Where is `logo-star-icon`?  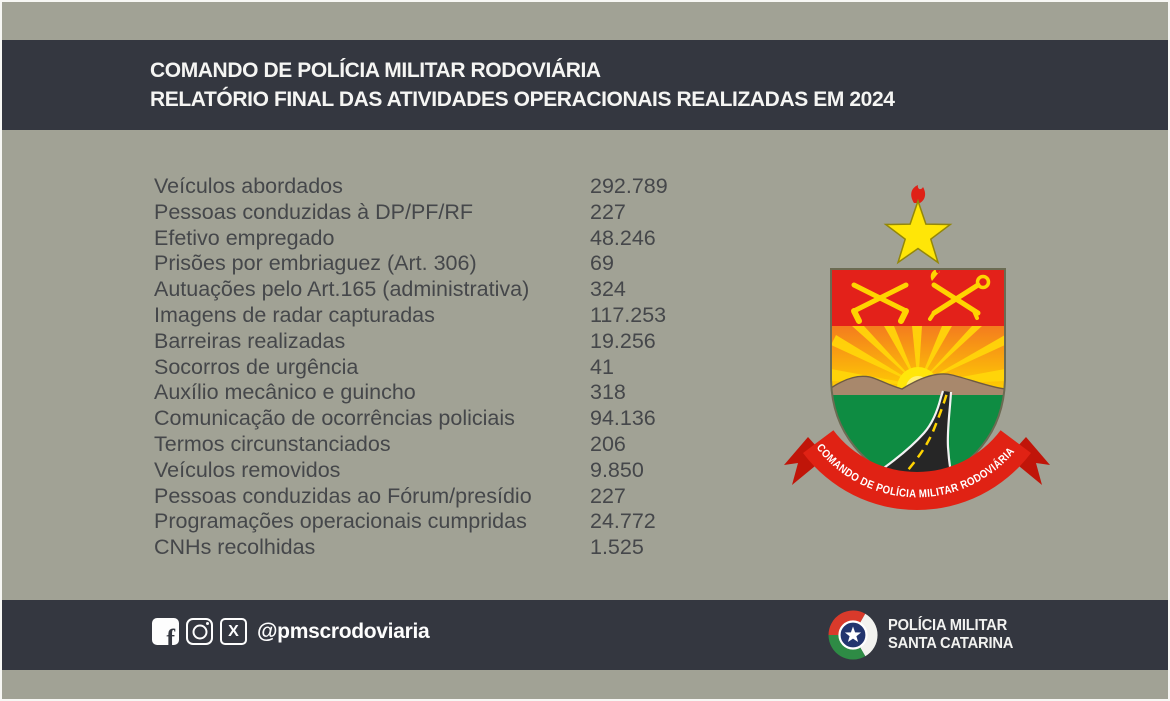 logo-star-icon is located at coordinates (853, 634).